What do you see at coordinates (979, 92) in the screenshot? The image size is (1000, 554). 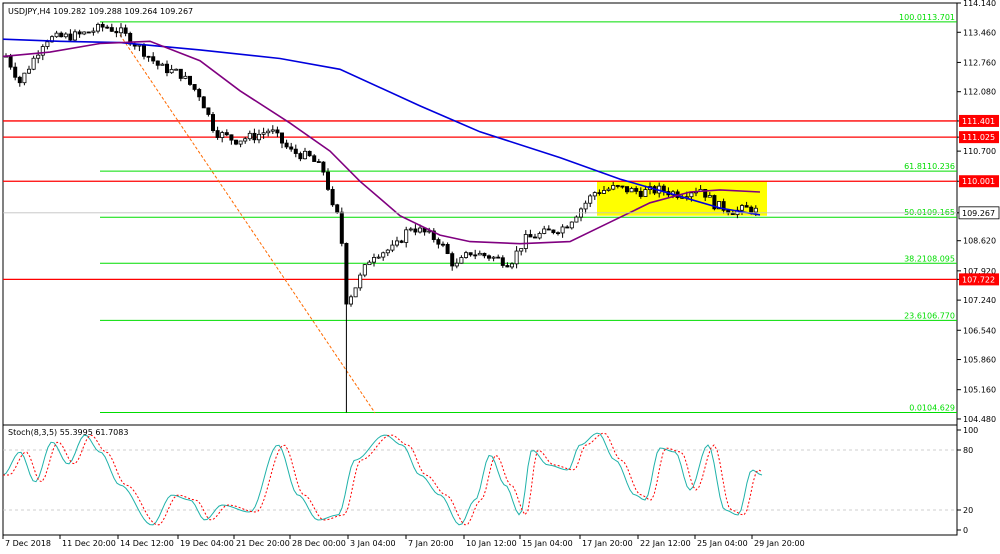 I see `price-label-3: 112.080` at bounding box center [979, 92].